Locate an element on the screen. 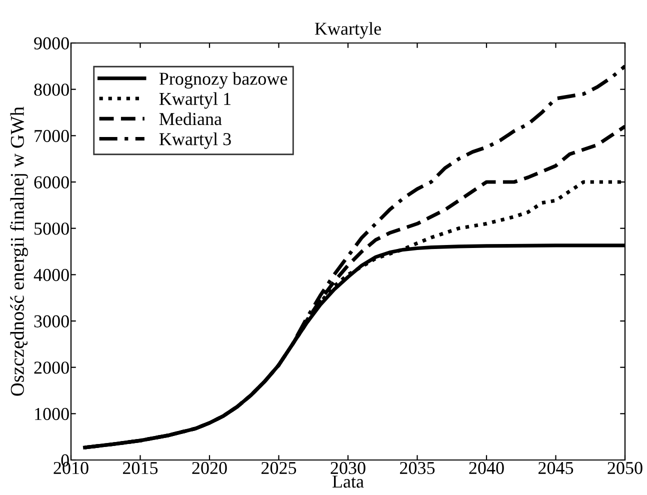  legend-label: Kwartyl 3 is located at coordinates (195, 140).